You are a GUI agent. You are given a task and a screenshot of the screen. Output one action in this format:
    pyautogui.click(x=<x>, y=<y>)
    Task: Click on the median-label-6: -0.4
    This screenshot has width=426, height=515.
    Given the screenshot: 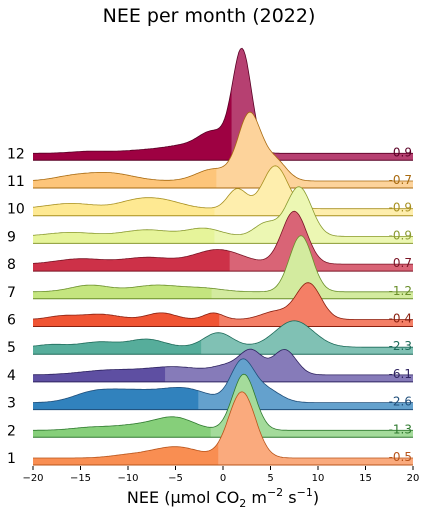 What is the action you would take?
    pyautogui.click(x=400, y=319)
    